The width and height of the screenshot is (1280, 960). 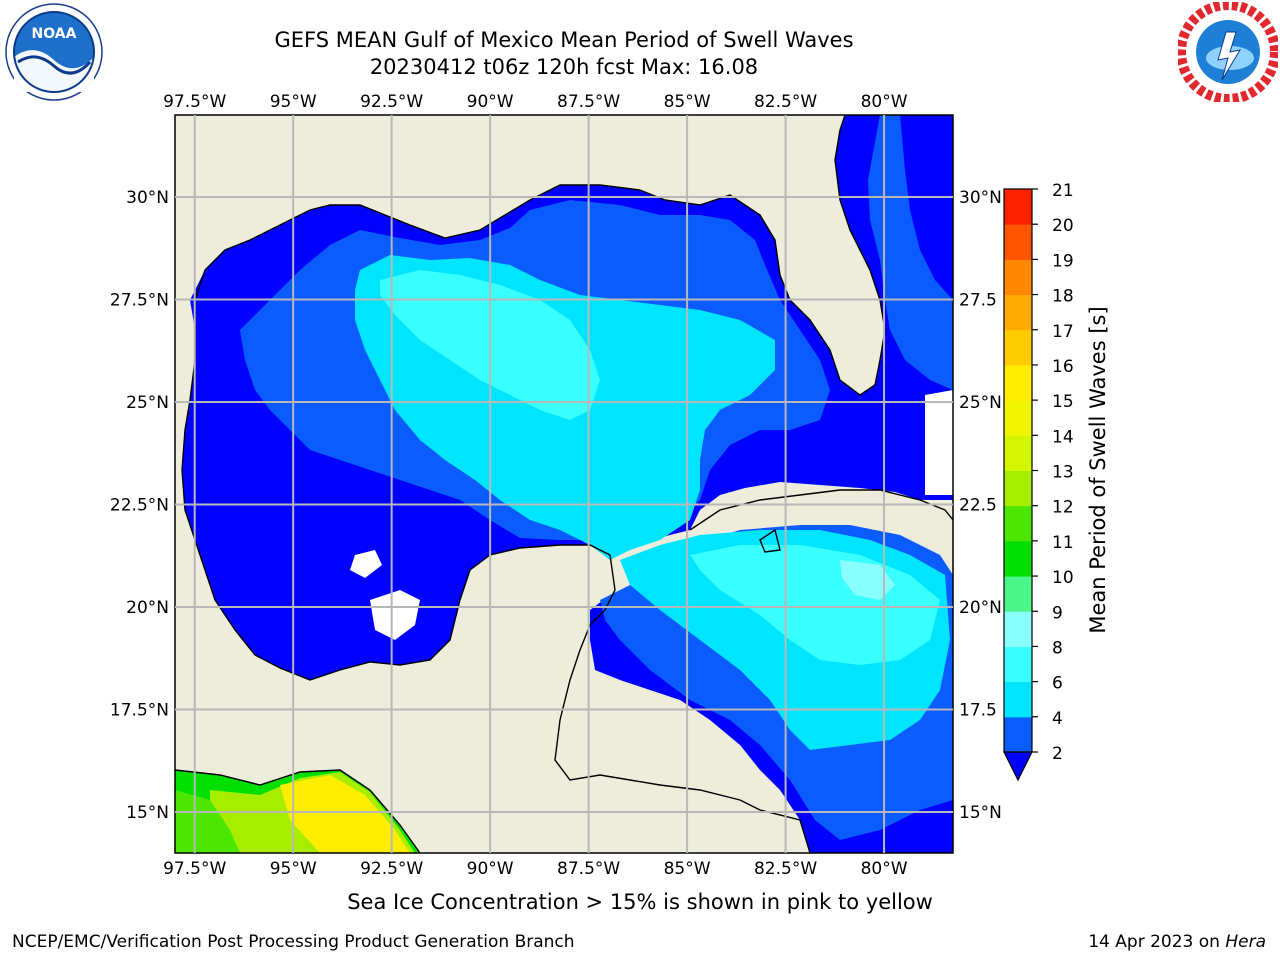 I want to click on nws-logo, so click(x=1228, y=52).